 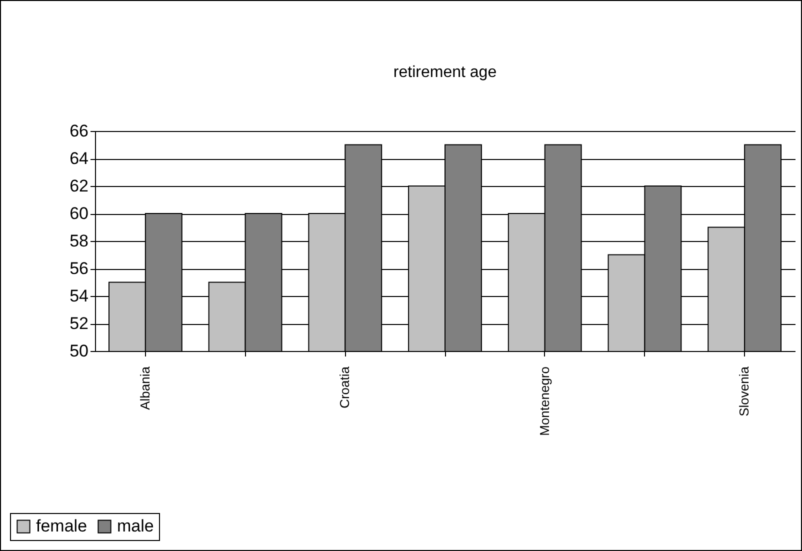 I want to click on y-tick-label: 60, so click(x=79, y=213).